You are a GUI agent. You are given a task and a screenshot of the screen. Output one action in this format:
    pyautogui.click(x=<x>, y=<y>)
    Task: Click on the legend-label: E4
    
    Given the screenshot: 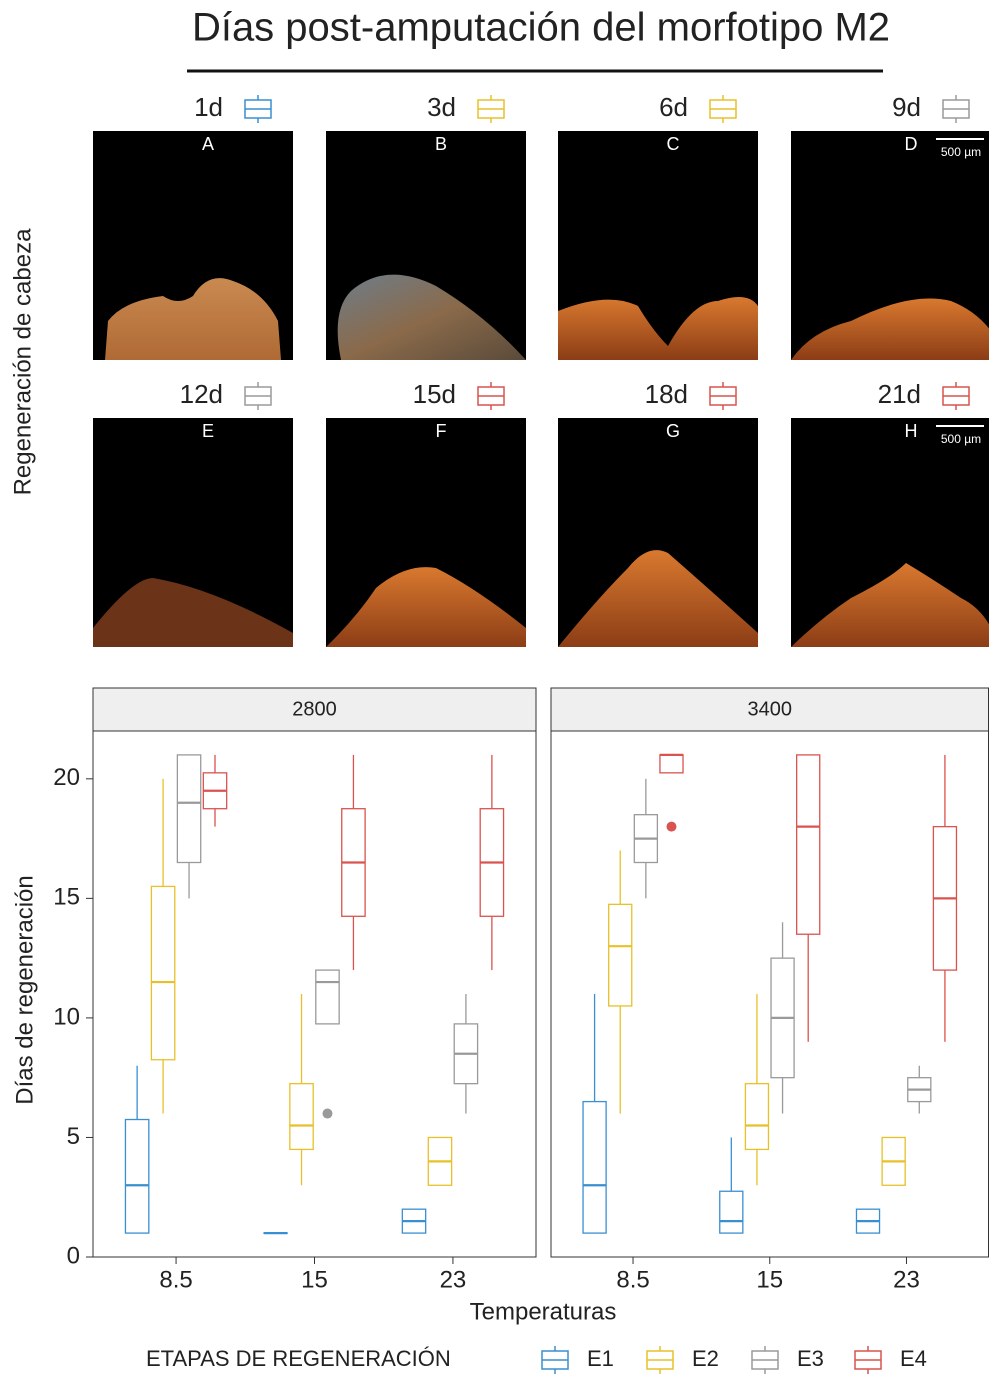 What is the action you would take?
    pyautogui.click(x=913, y=1358)
    